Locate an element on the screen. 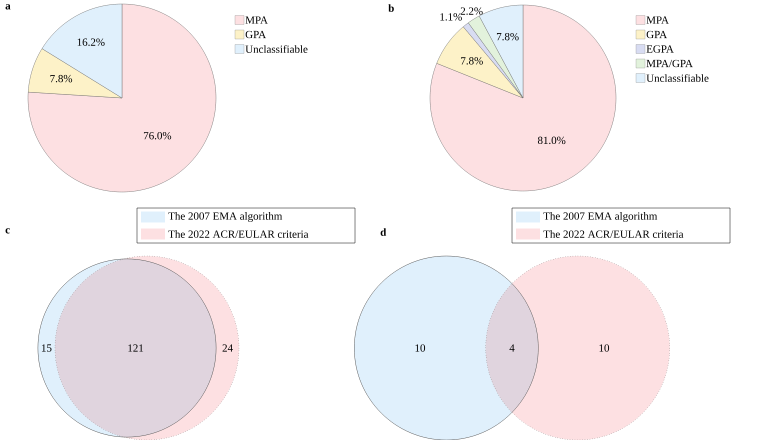  data-label: 4 is located at coordinates (512, 348).